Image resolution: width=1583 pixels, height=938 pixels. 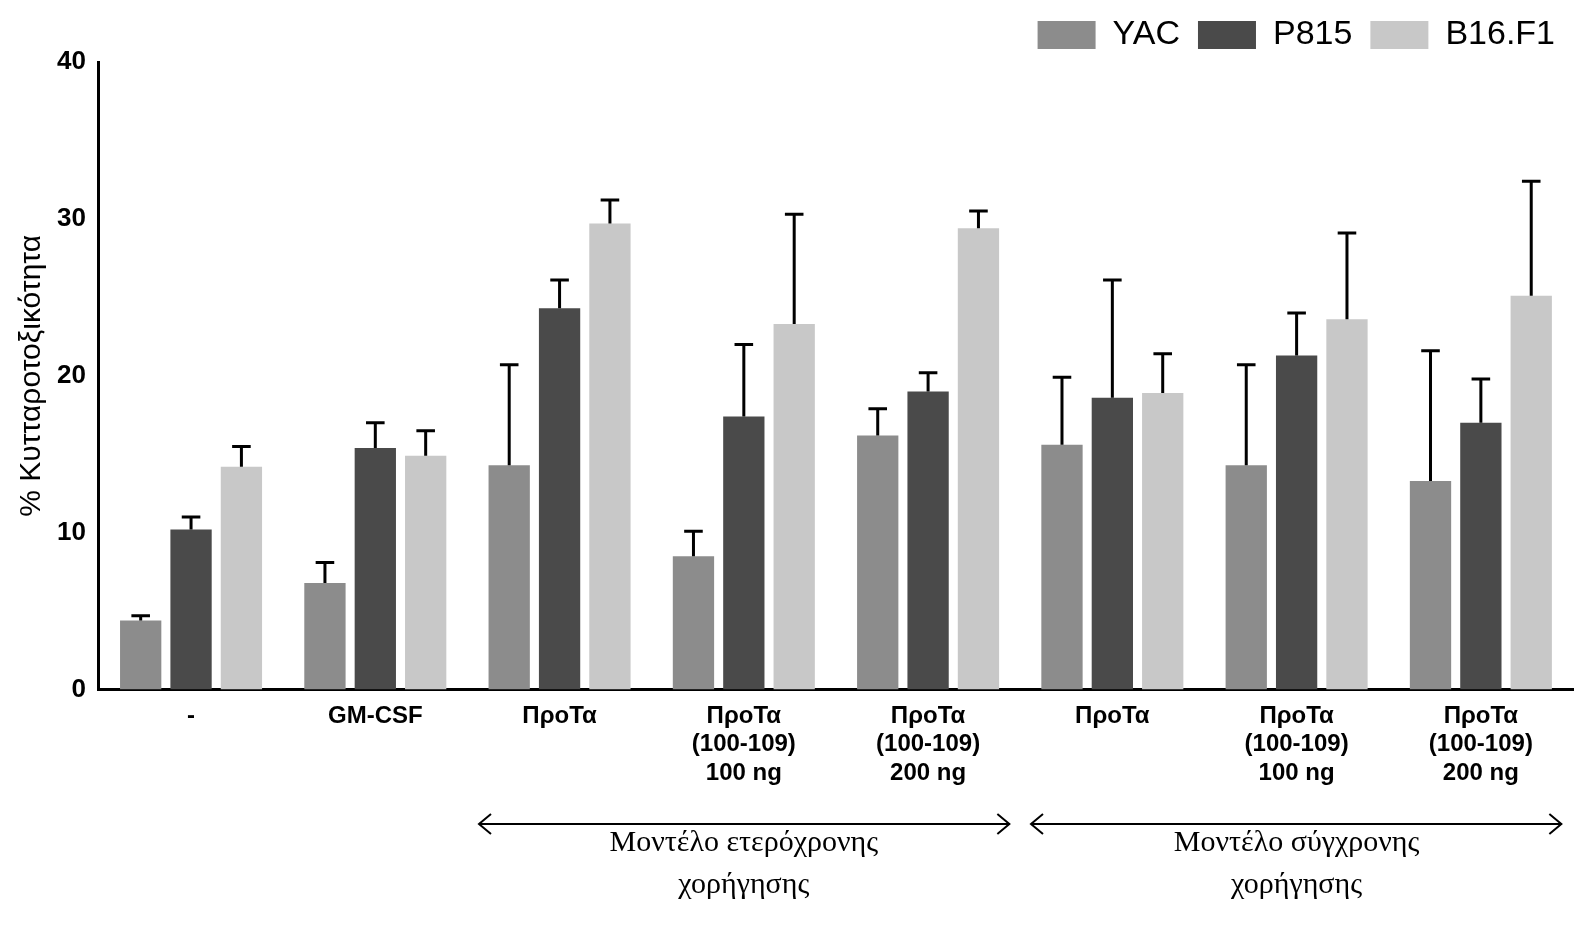 What do you see at coordinates (30, 375) in the screenshot?
I see `y-axis-title: % Κυτταροτοξικότητα` at bounding box center [30, 375].